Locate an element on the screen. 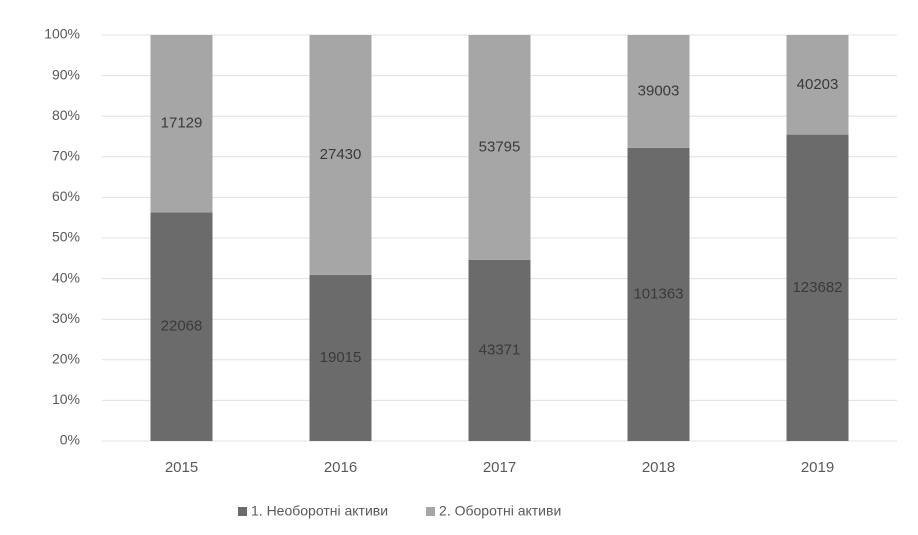 The width and height of the screenshot is (918, 535). data-label: 39003 is located at coordinates (659, 90).